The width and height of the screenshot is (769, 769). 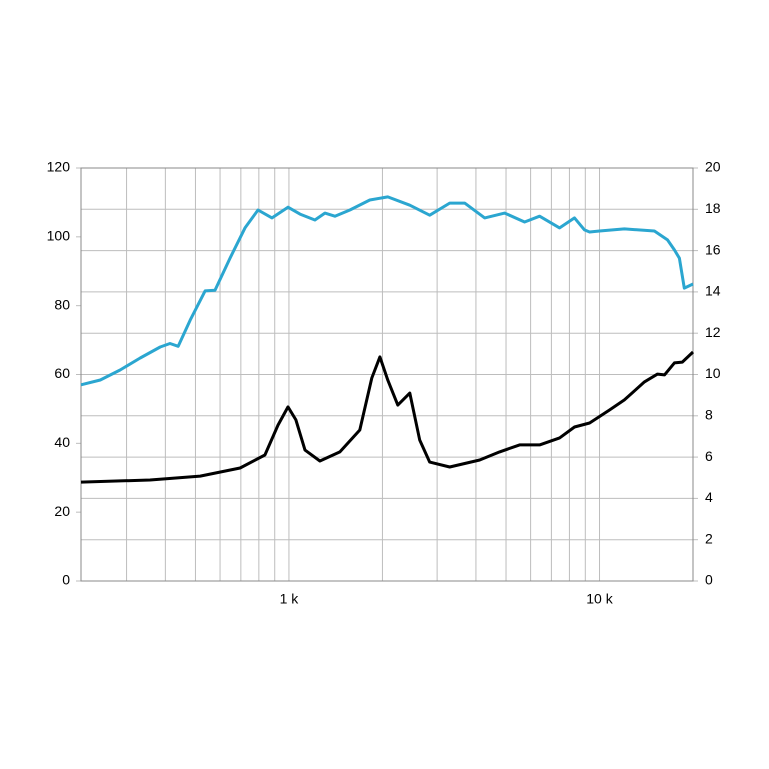 I want to click on y-tick-label: 20, so click(x=62, y=511).